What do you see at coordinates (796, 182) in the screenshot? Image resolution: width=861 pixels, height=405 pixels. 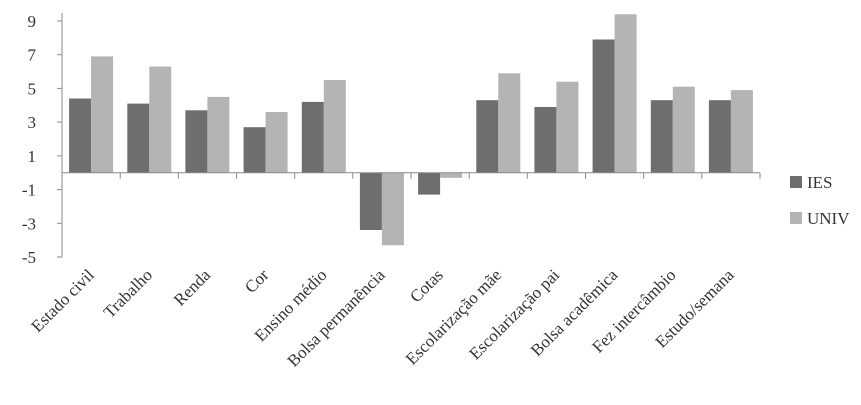 I see `legend-swatch-ies` at bounding box center [796, 182].